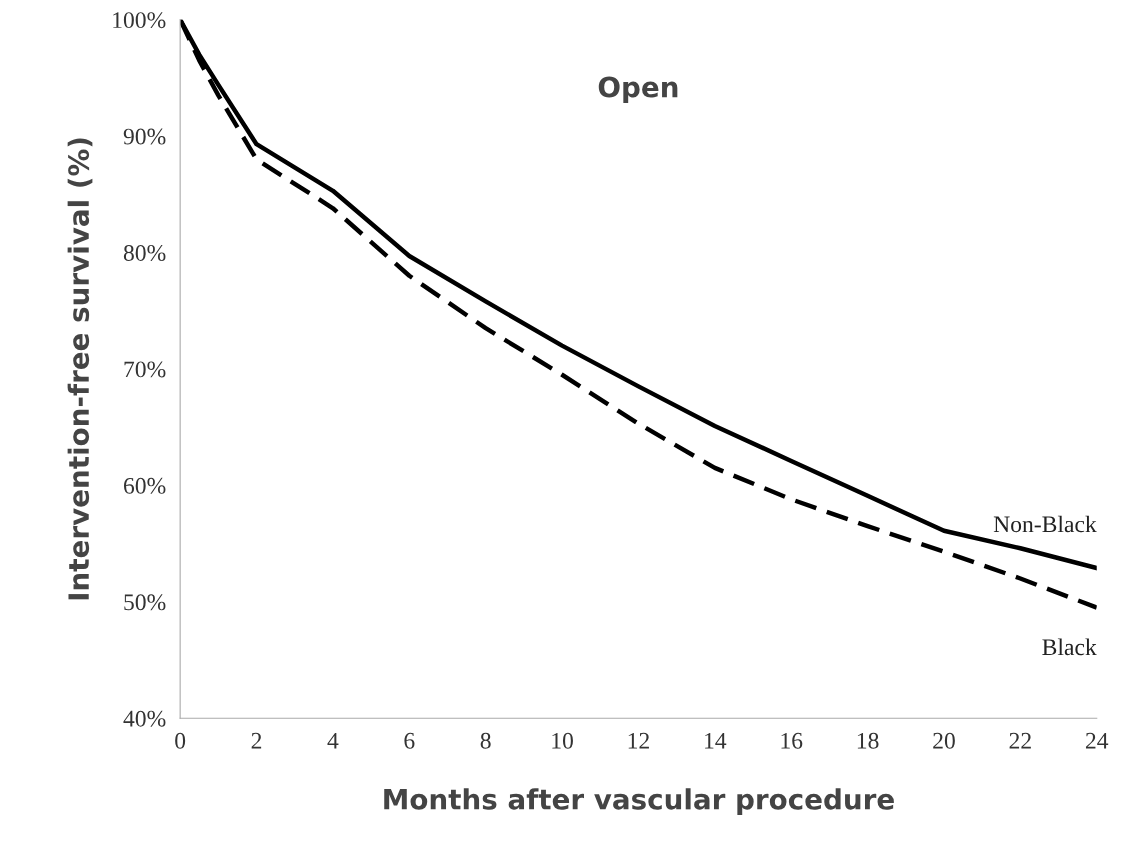  I want to click on y-tick-label: 80%, so click(144, 252).